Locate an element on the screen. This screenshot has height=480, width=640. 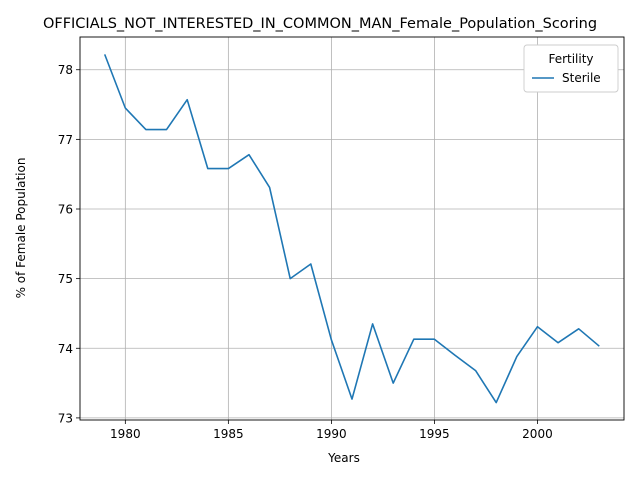
y-axis: 73 74 75 76 77 78 is located at coordinates (69, 244).